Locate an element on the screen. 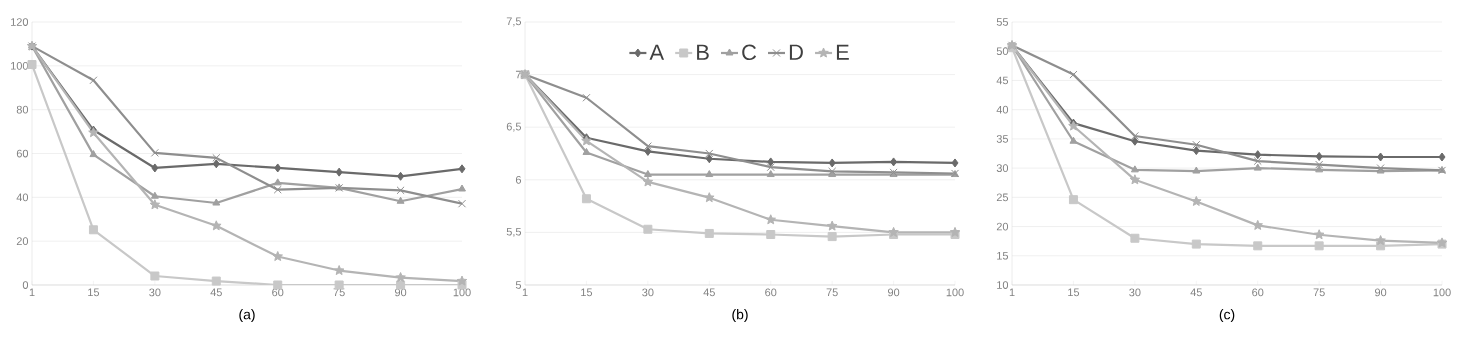 The width and height of the screenshot is (1475, 351). y-tick-label: 55 is located at coordinates (1002, 22).